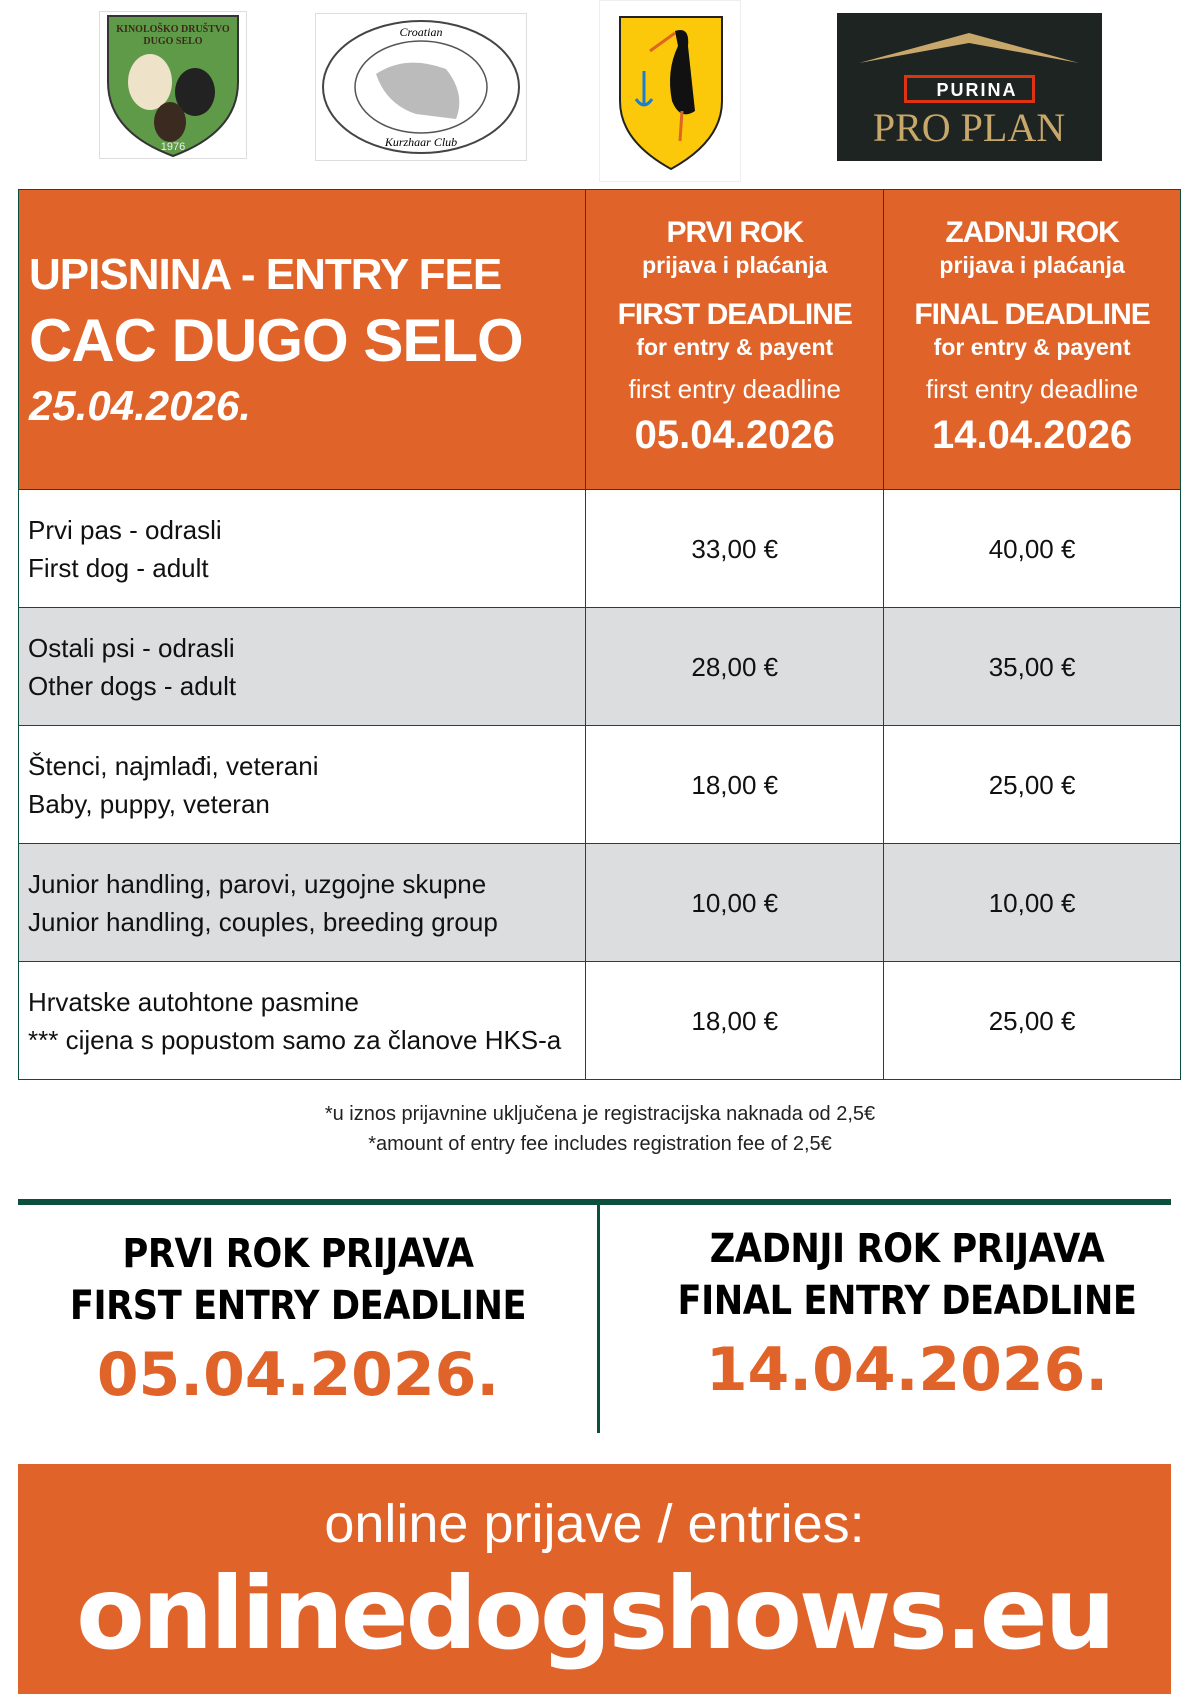 This screenshot has height=1697, width=1200. I want to click on svg-text: KINOLOŠKO DRUŠTVO, so click(173, 28).